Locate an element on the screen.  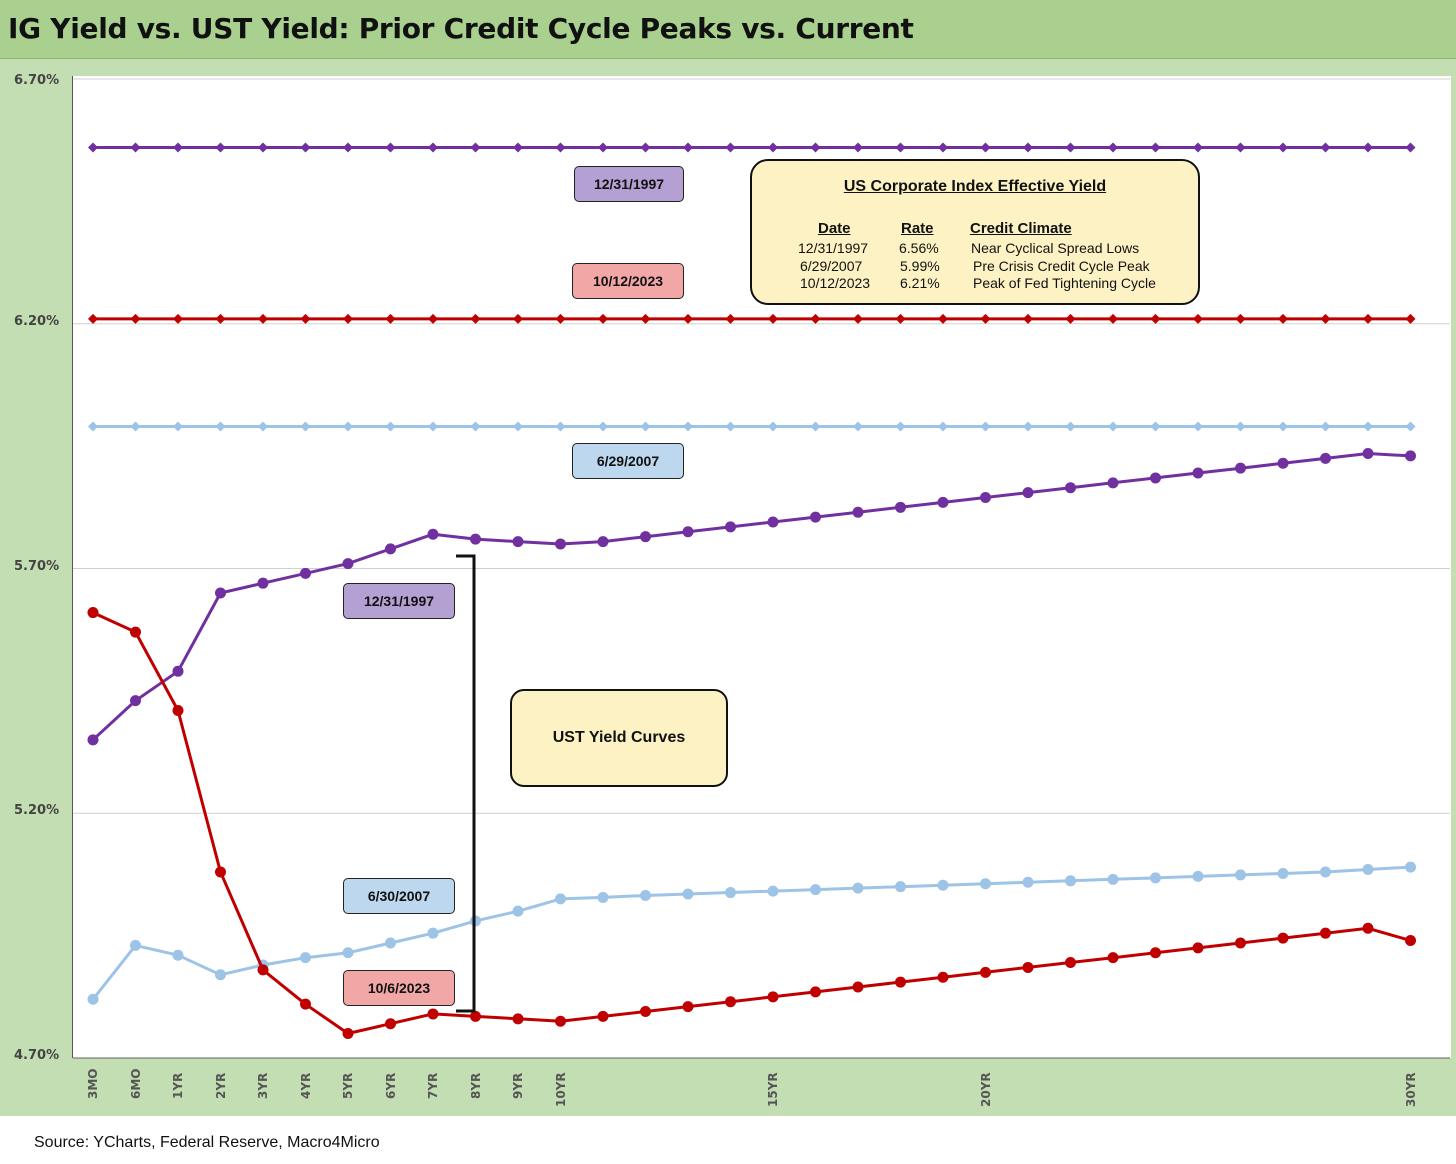
label-ust-2007: 6/30/2007 is located at coordinates (399, 896).